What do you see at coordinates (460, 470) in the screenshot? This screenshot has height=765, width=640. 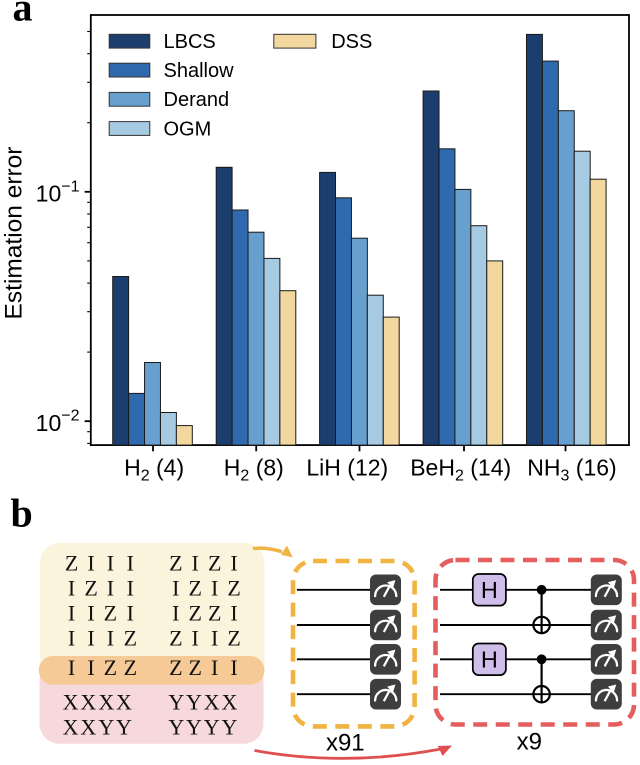 I see `svg-text: BeH2 (14)` at bounding box center [460, 470].